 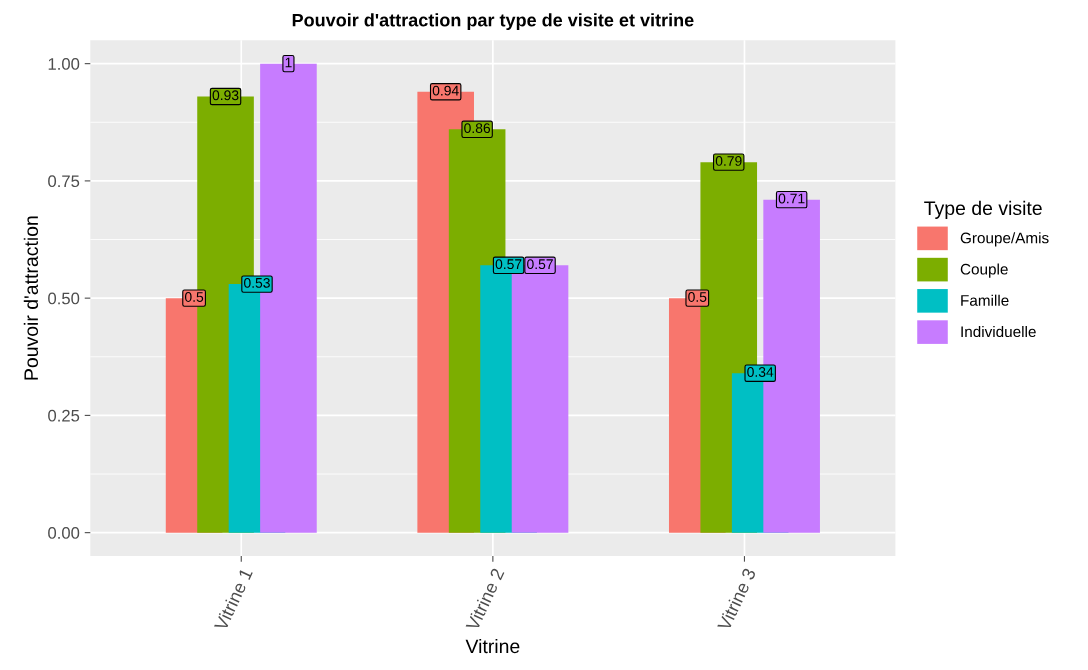 I want to click on y-tick-label: 0.50, so click(x=64, y=298).